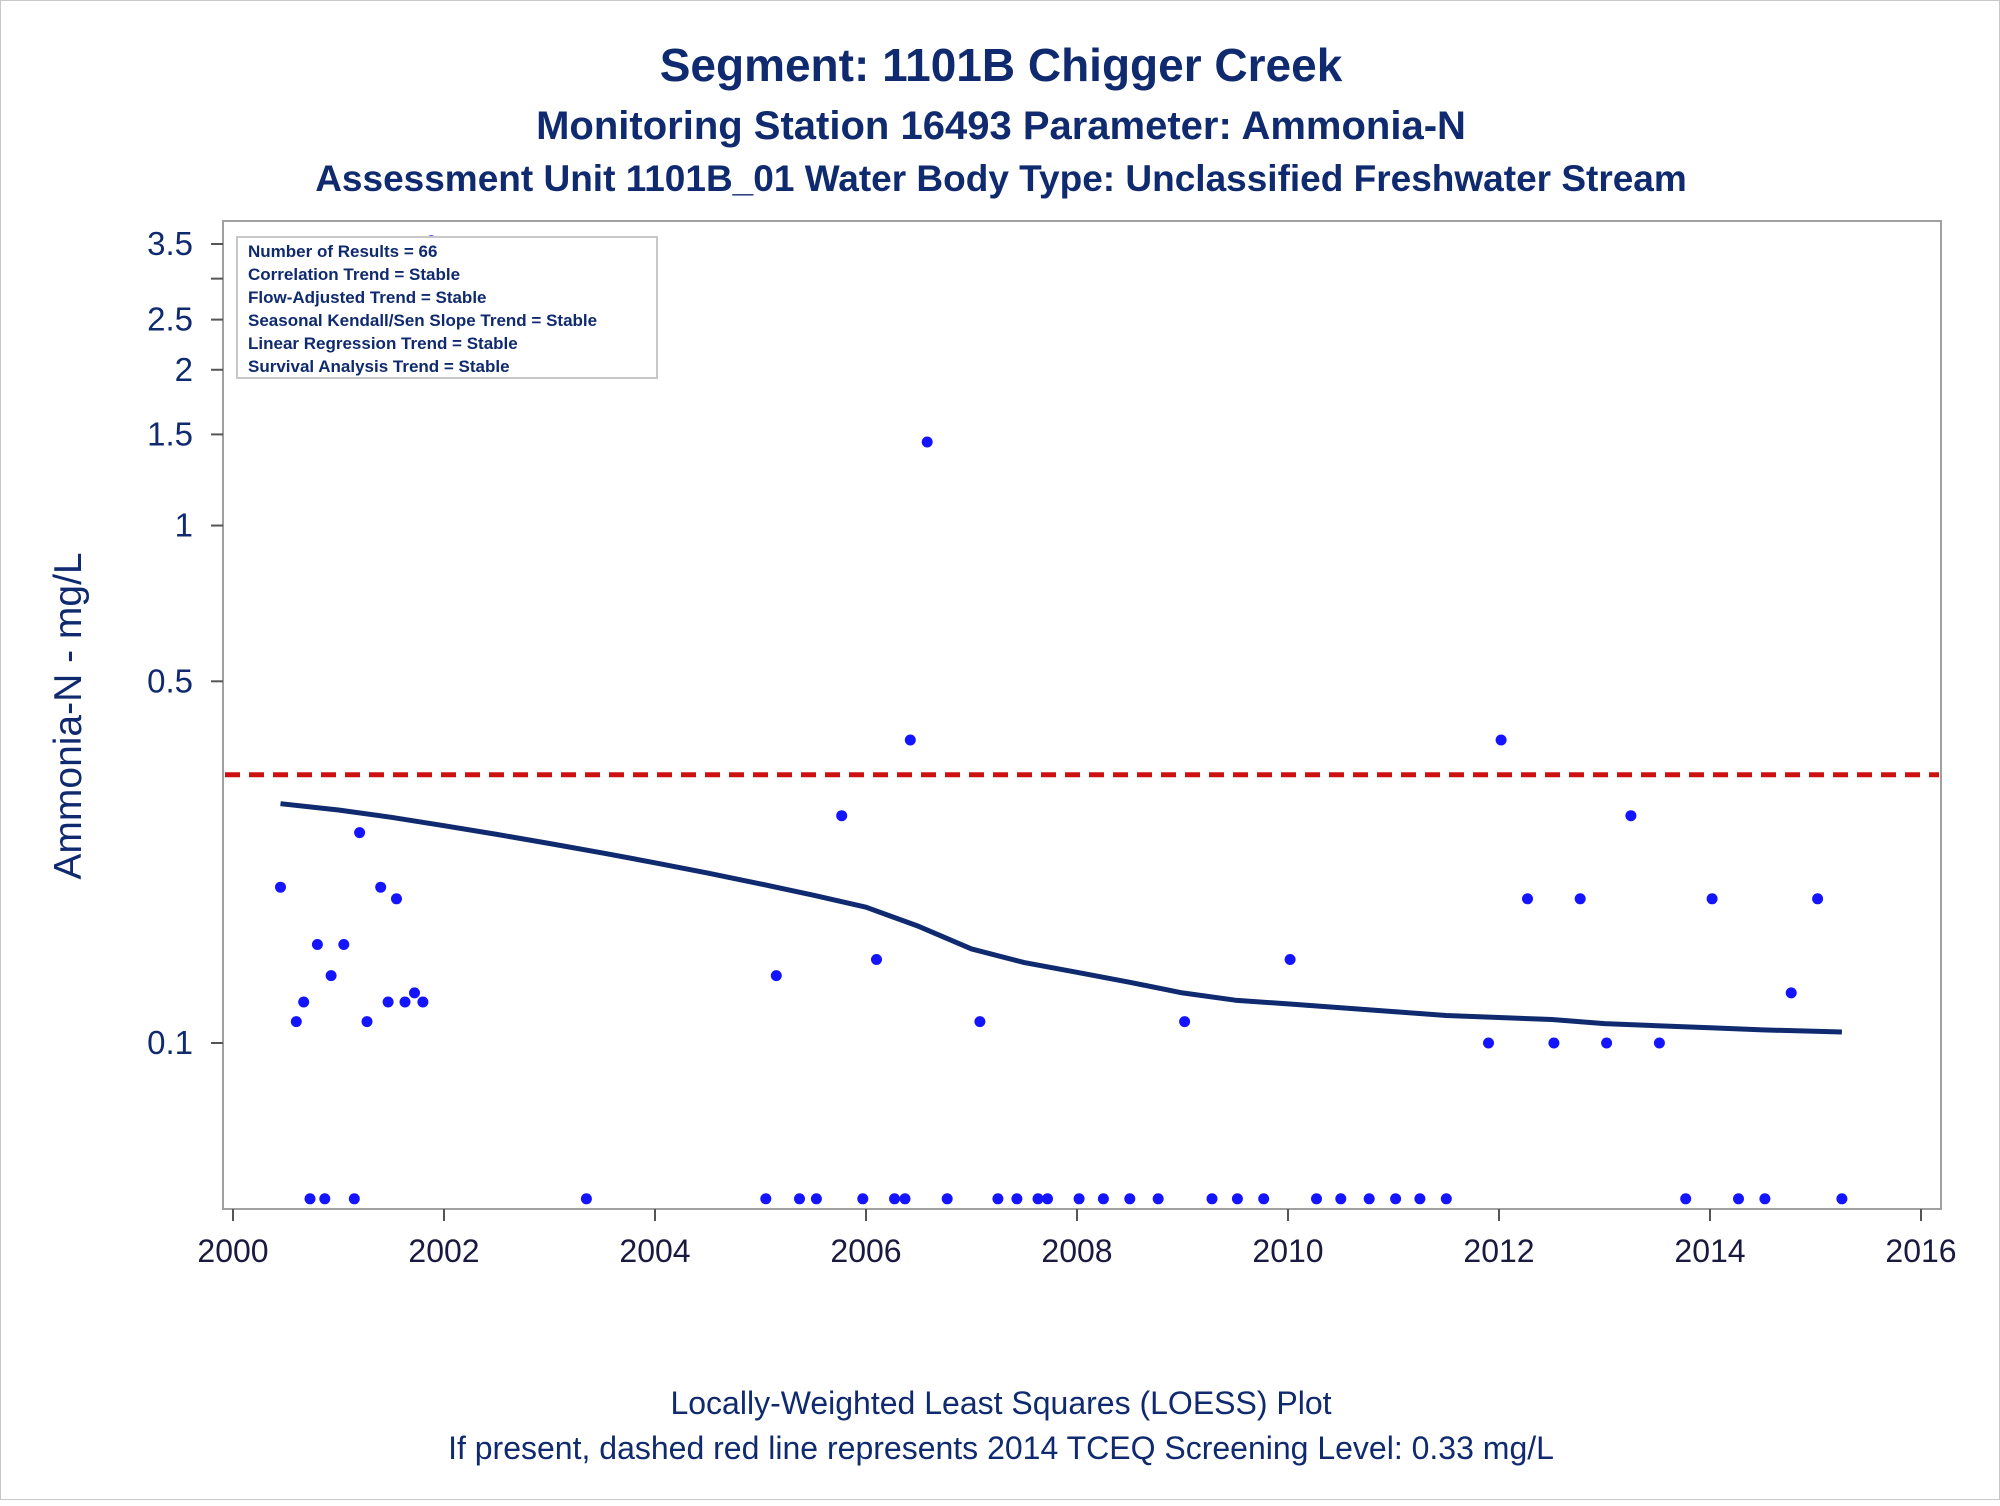  What do you see at coordinates (170, 243) in the screenshot?
I see `y-tick-label: 3.5` at bounding box center [170, 243].